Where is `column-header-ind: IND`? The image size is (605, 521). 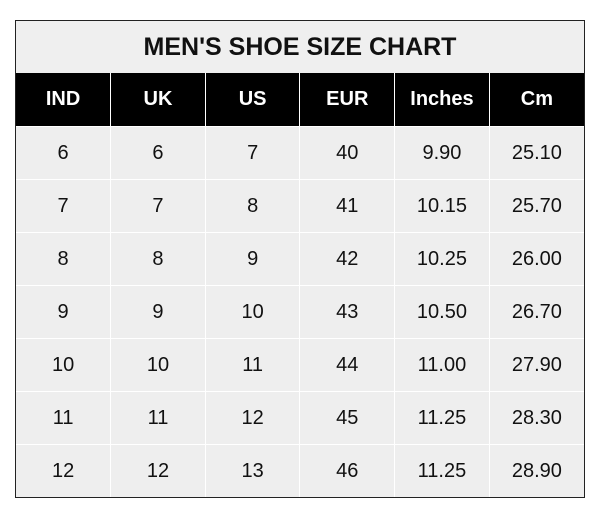
column-header-ind: IND is located at coordinates (64, 100).